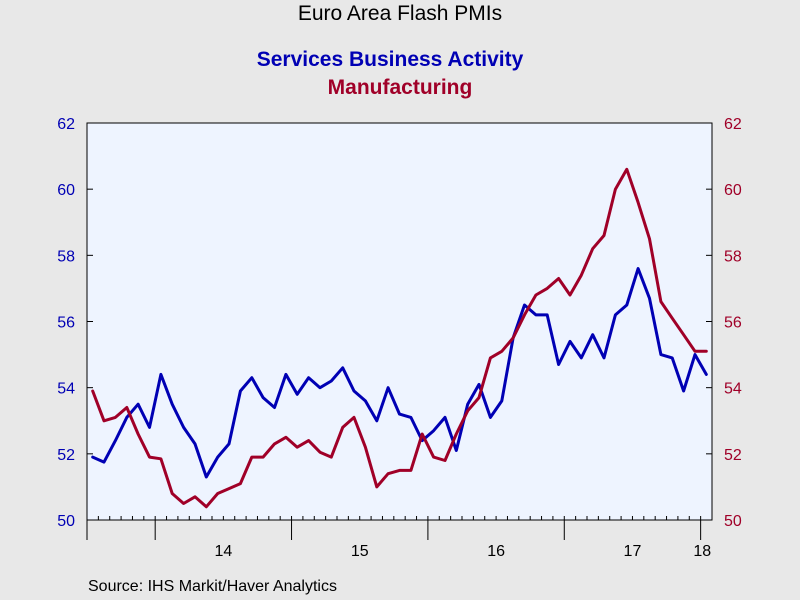 This screenshot has width=800, height=600. I want to click on legend-manufacturing: Manufacturing, so click(400, 87).